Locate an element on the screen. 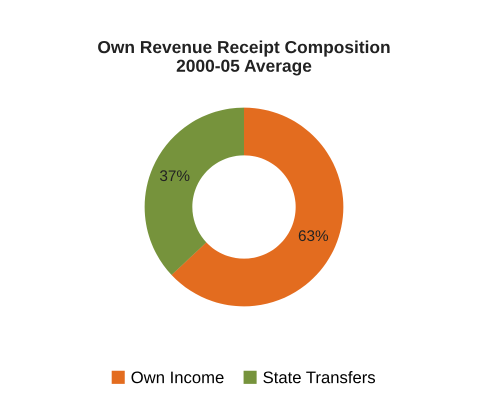 The image size is (488, 414). chart-title: Own Revenue Receipt Composition 2000-05 Average is located at coordinates (244, 58).